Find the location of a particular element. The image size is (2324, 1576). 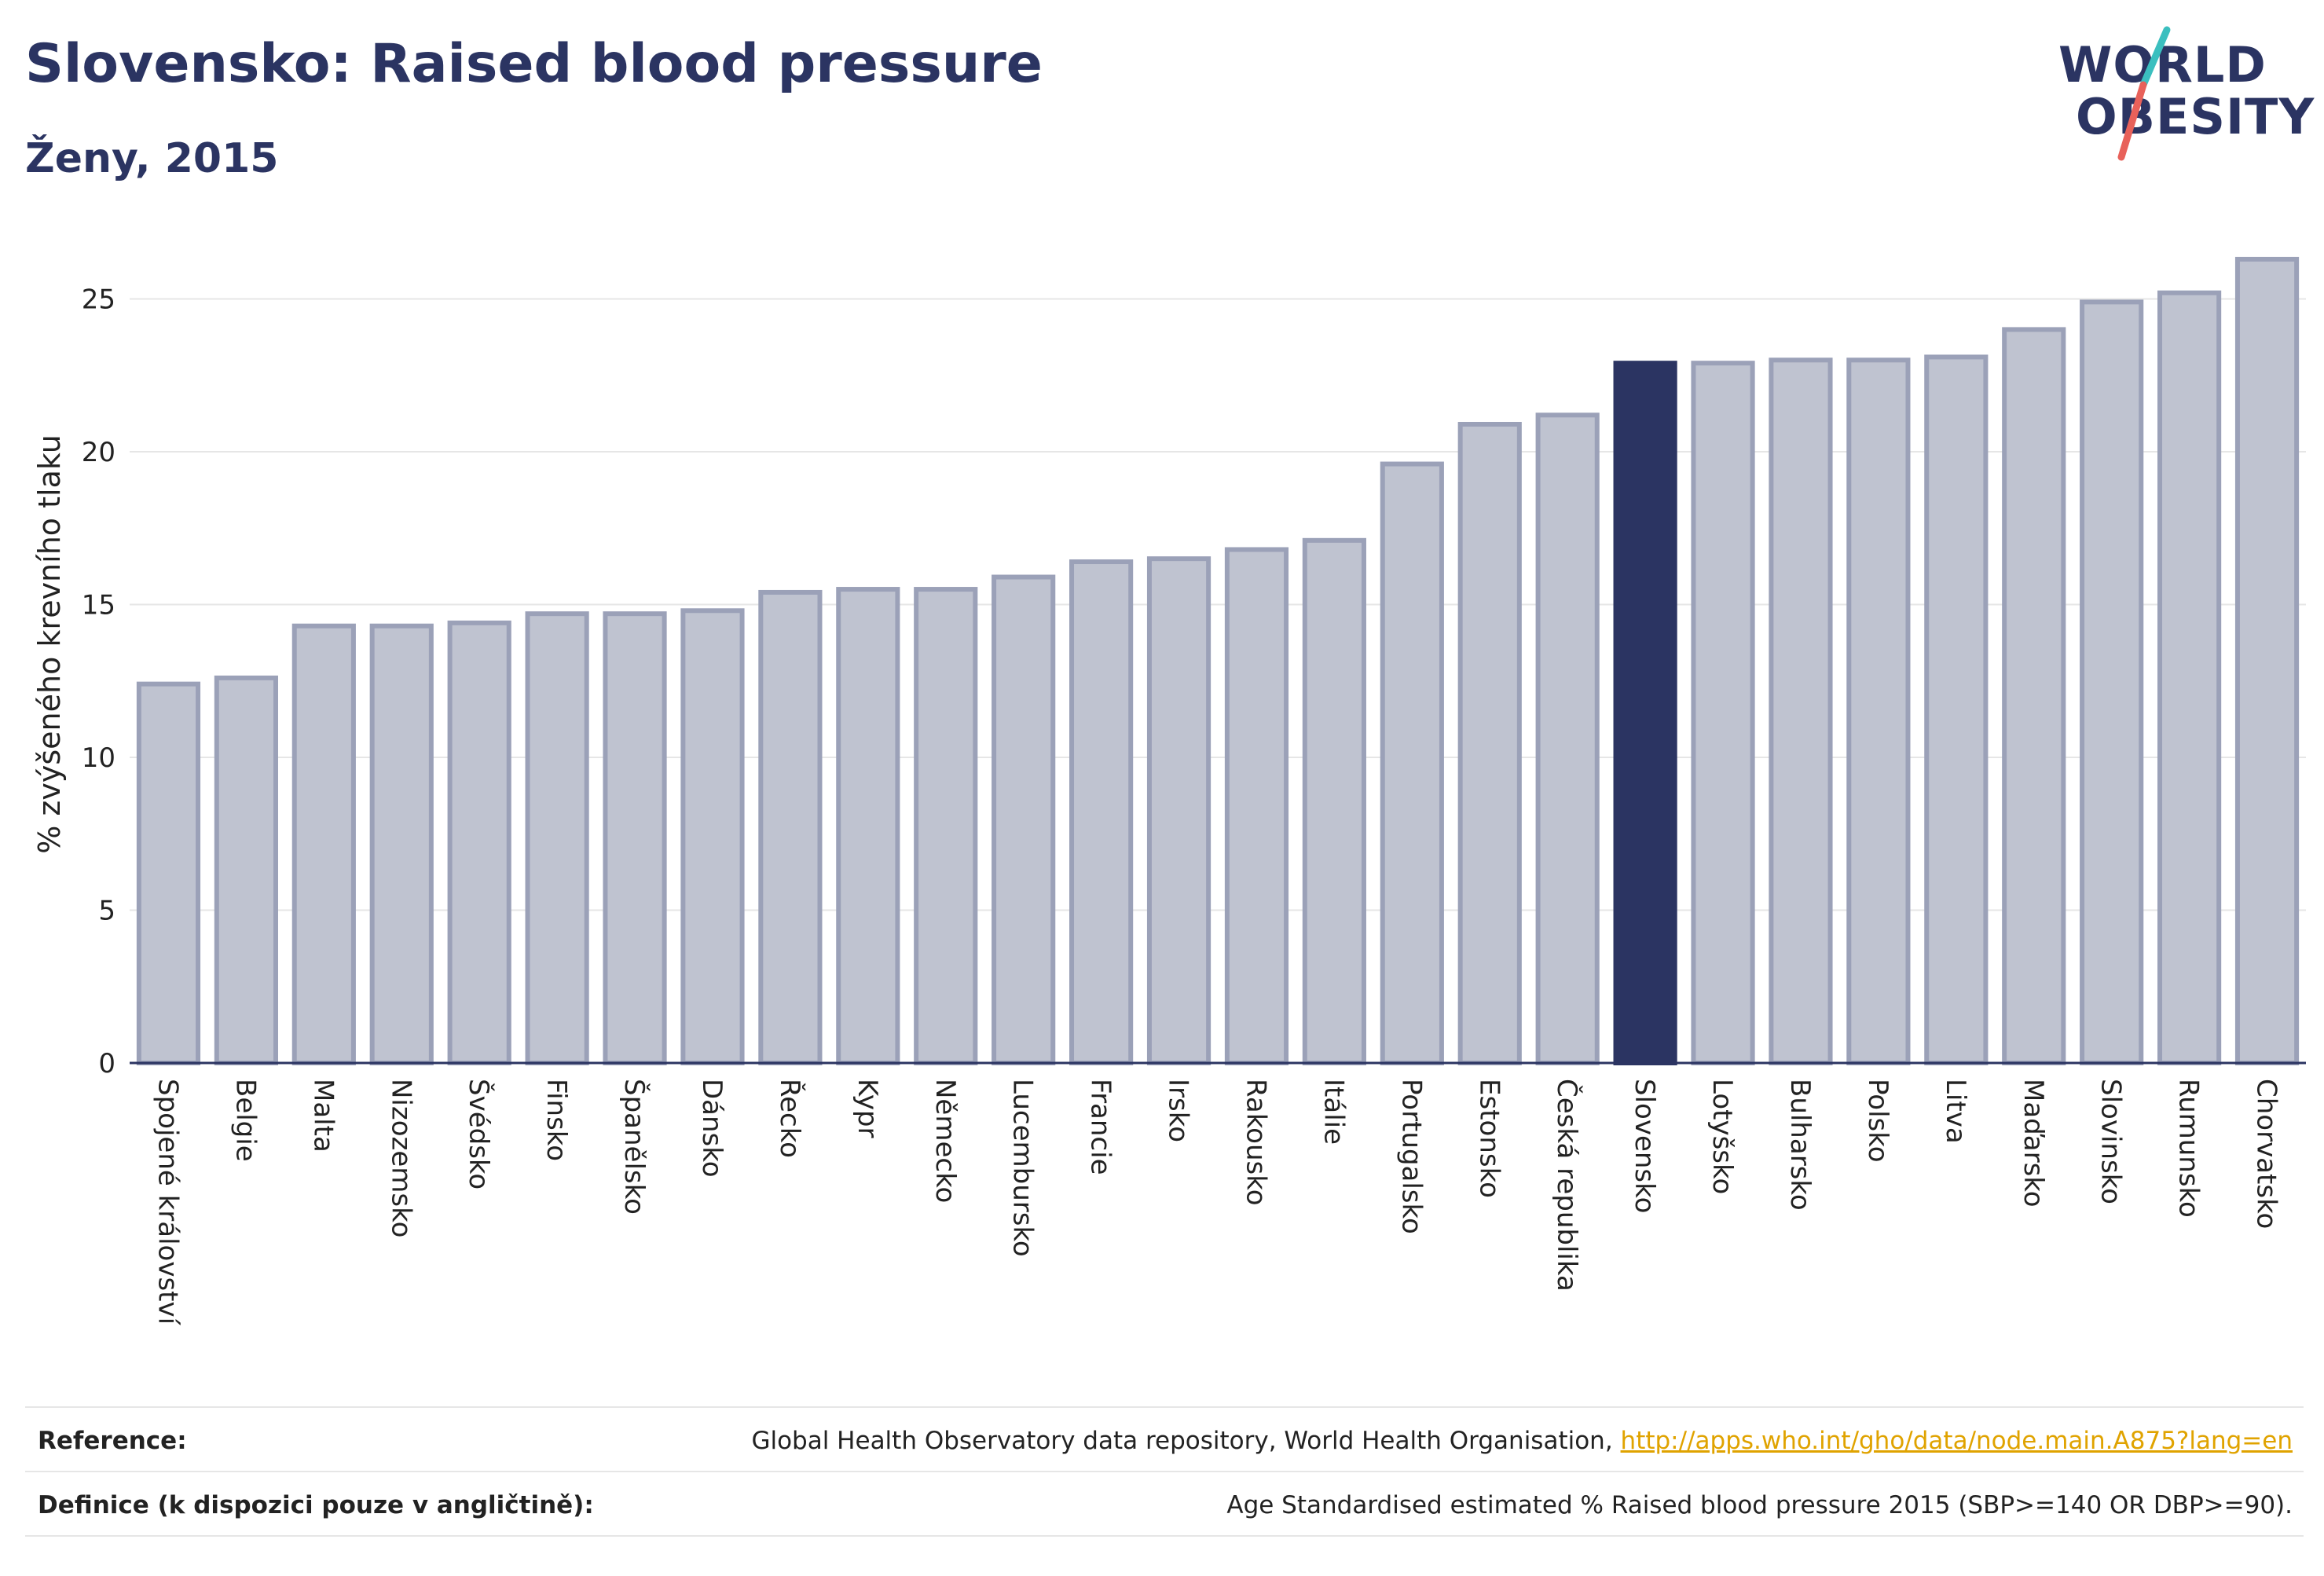

logo-line-2: OBESITY is located at coordinates (2195, 116).